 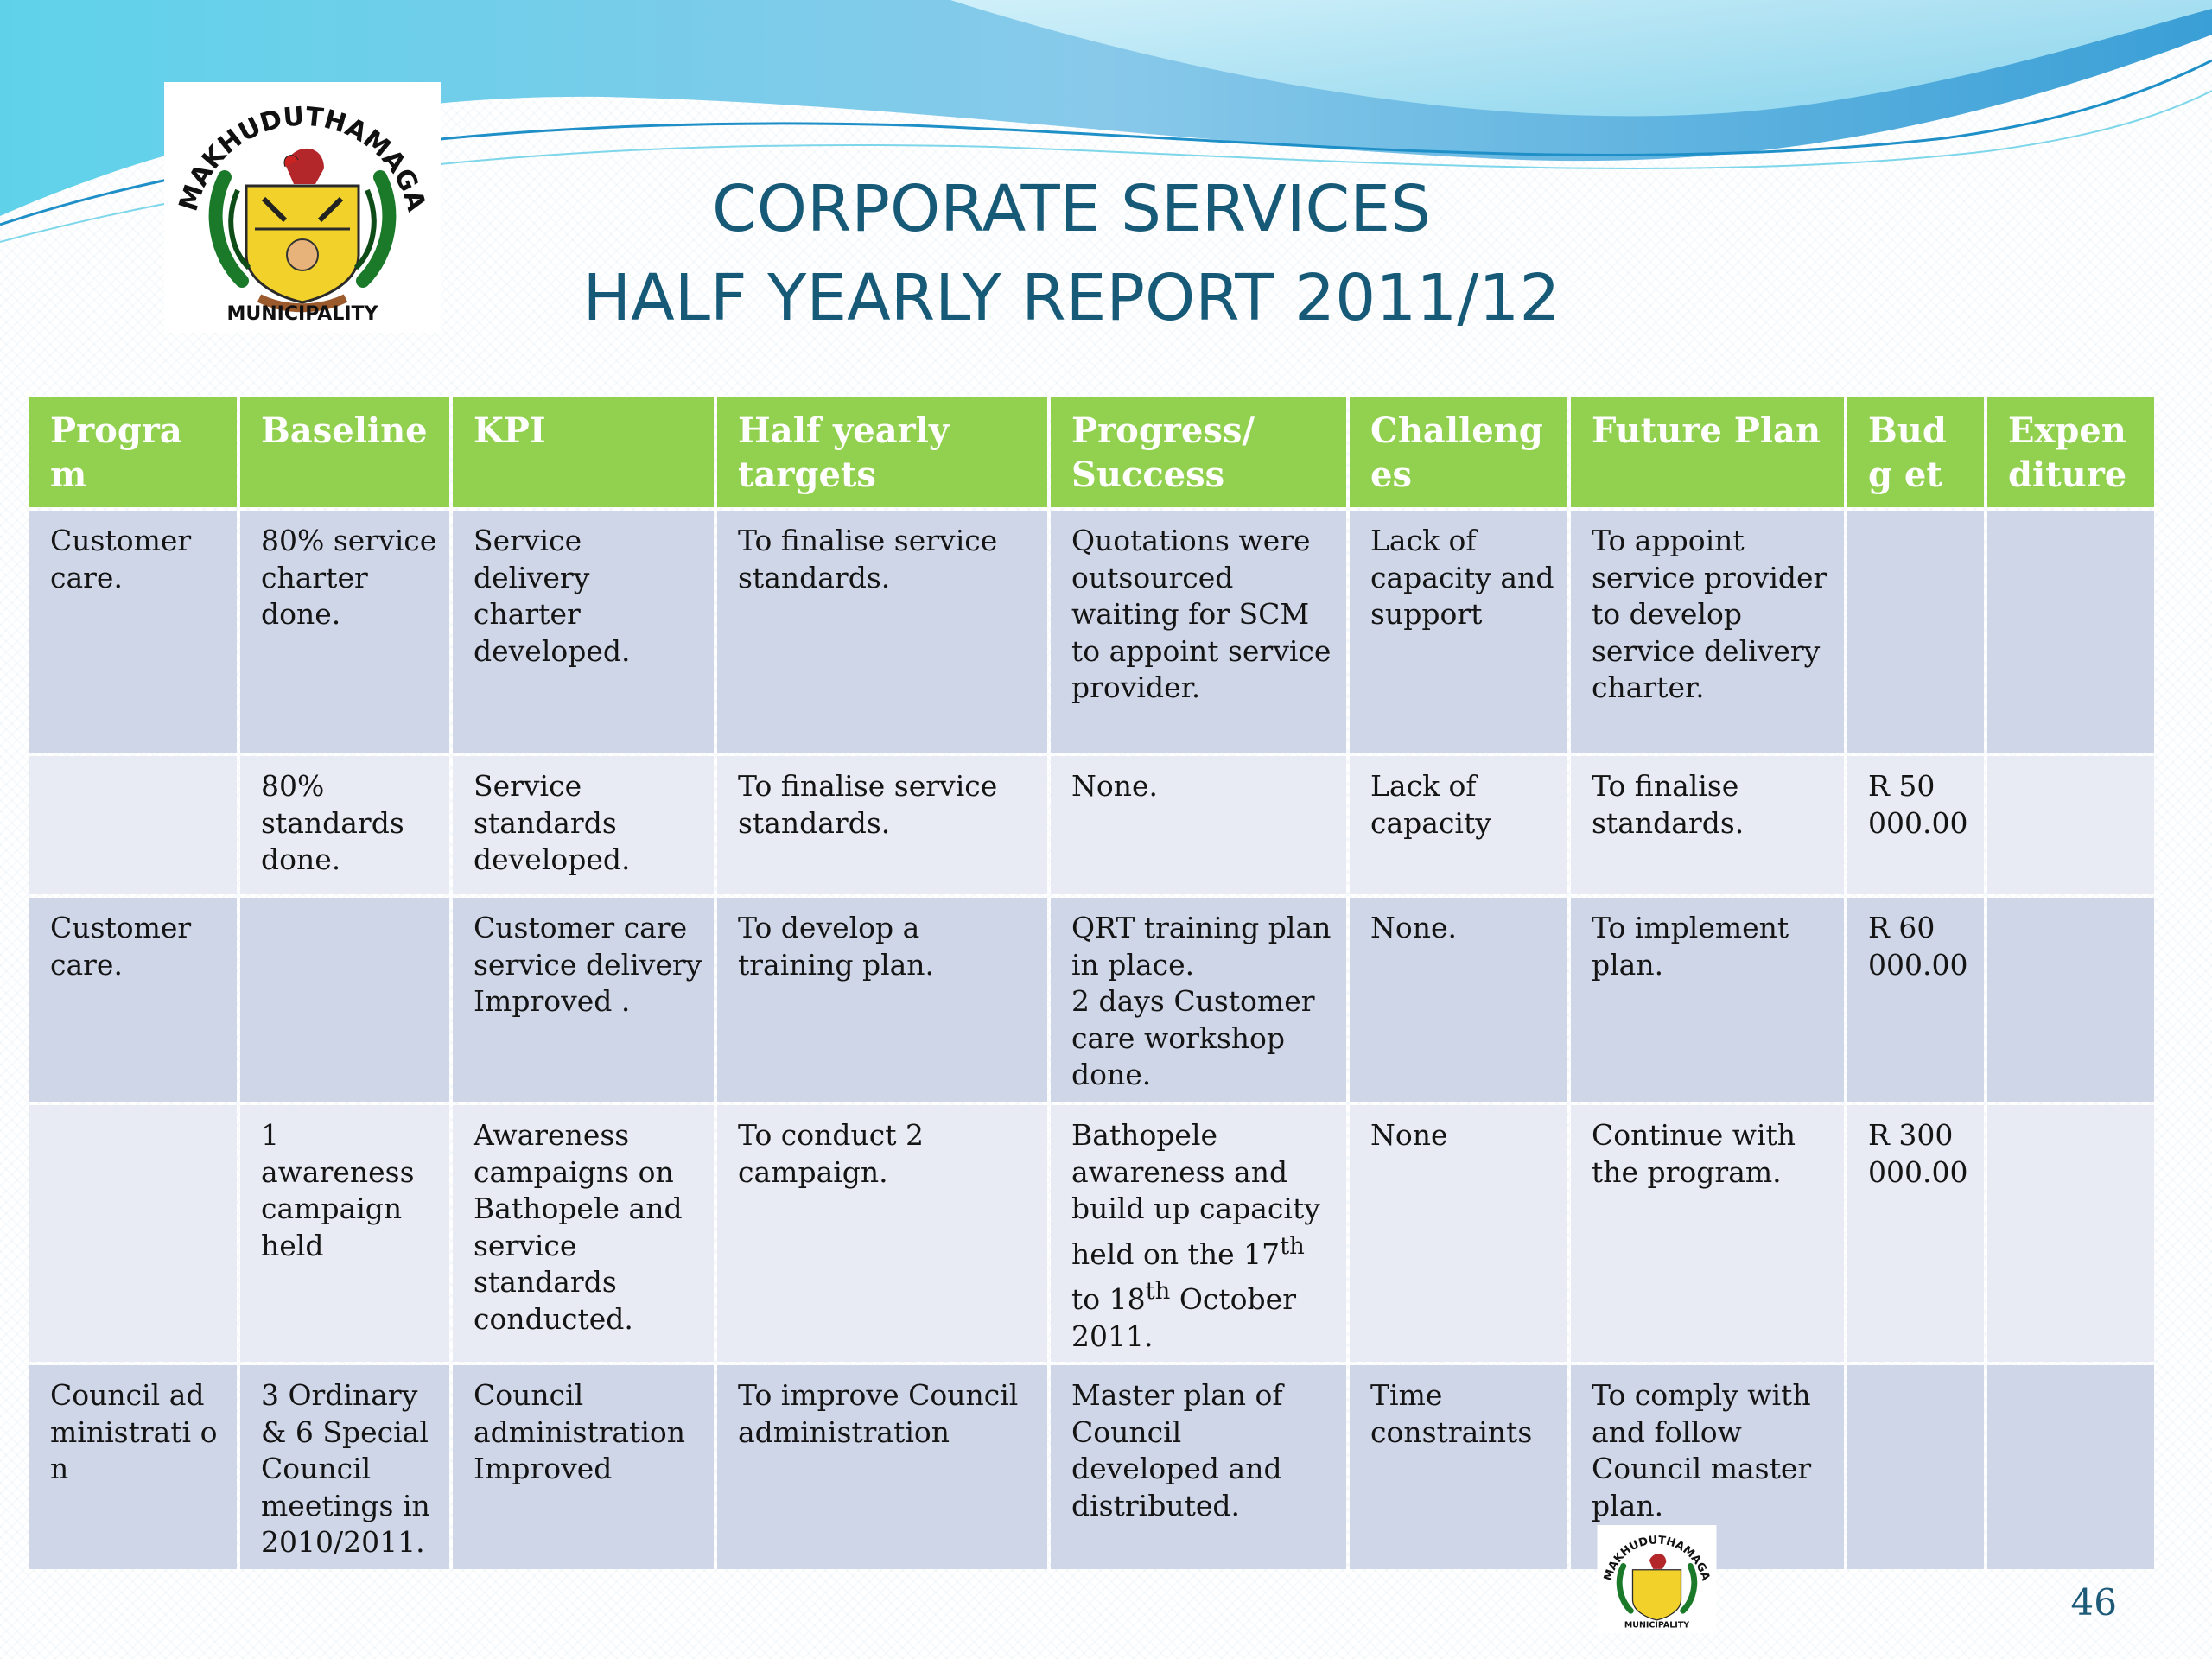 I want to click on cell-future-plan: To finalise standards., so click(x=1707, y=825).